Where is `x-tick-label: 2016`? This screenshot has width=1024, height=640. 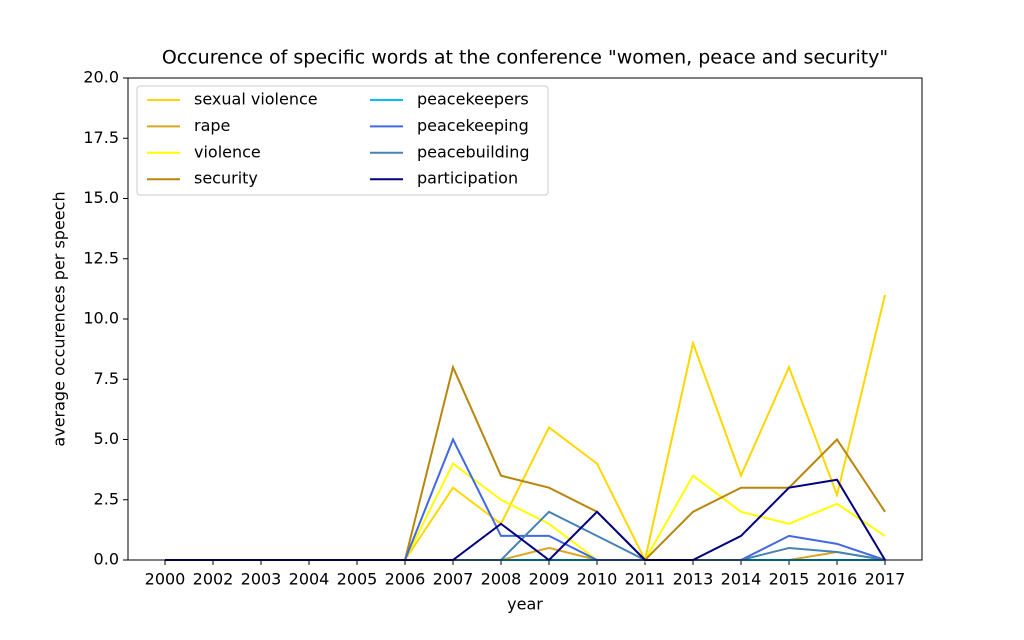 x-tick-label: 2016 is located at coordinates (837, 579).